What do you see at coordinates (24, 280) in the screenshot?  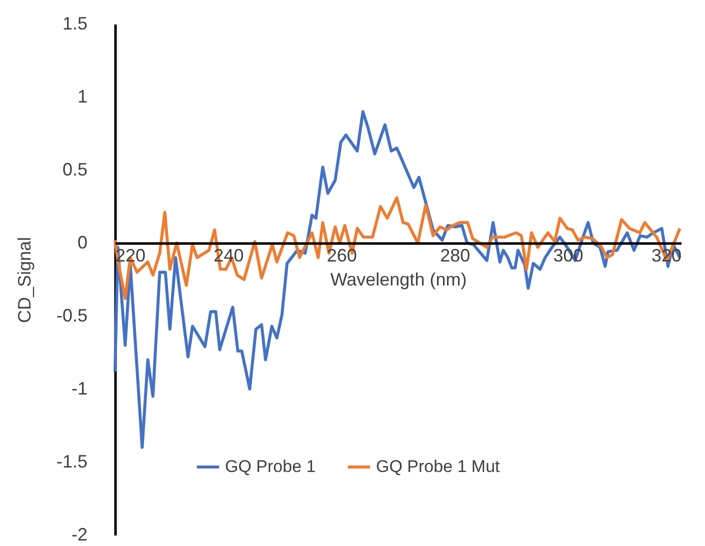 I see `y-axis-title: CD_Signal` at bounding box center [24, 280].